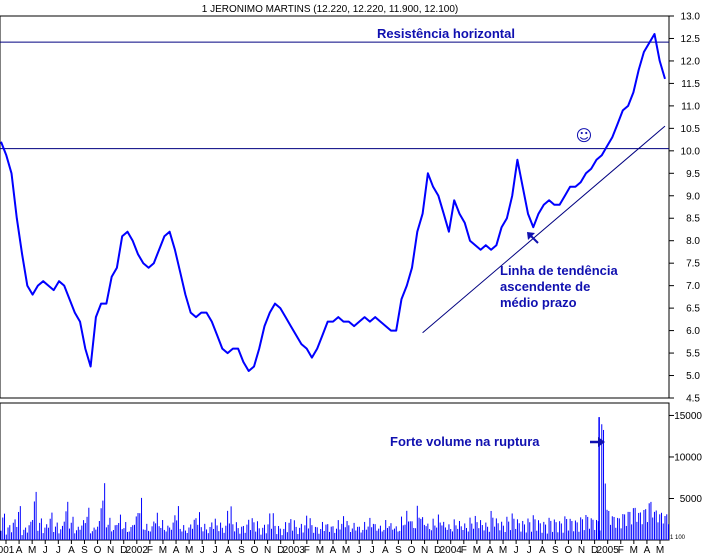 This screenshot has height=556, width=707. I want to click on smiley-icon: ☺, so click(584, 135).